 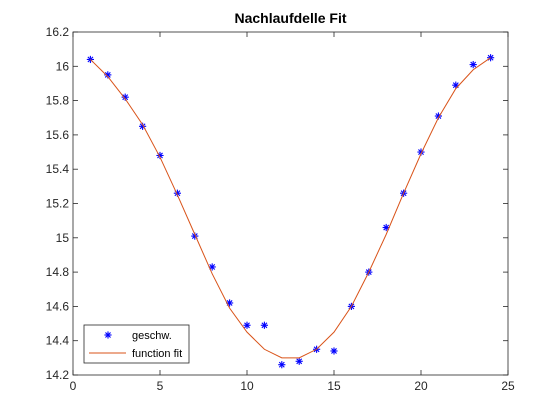 I want to click on legend-box, so click(x=136, y=344).